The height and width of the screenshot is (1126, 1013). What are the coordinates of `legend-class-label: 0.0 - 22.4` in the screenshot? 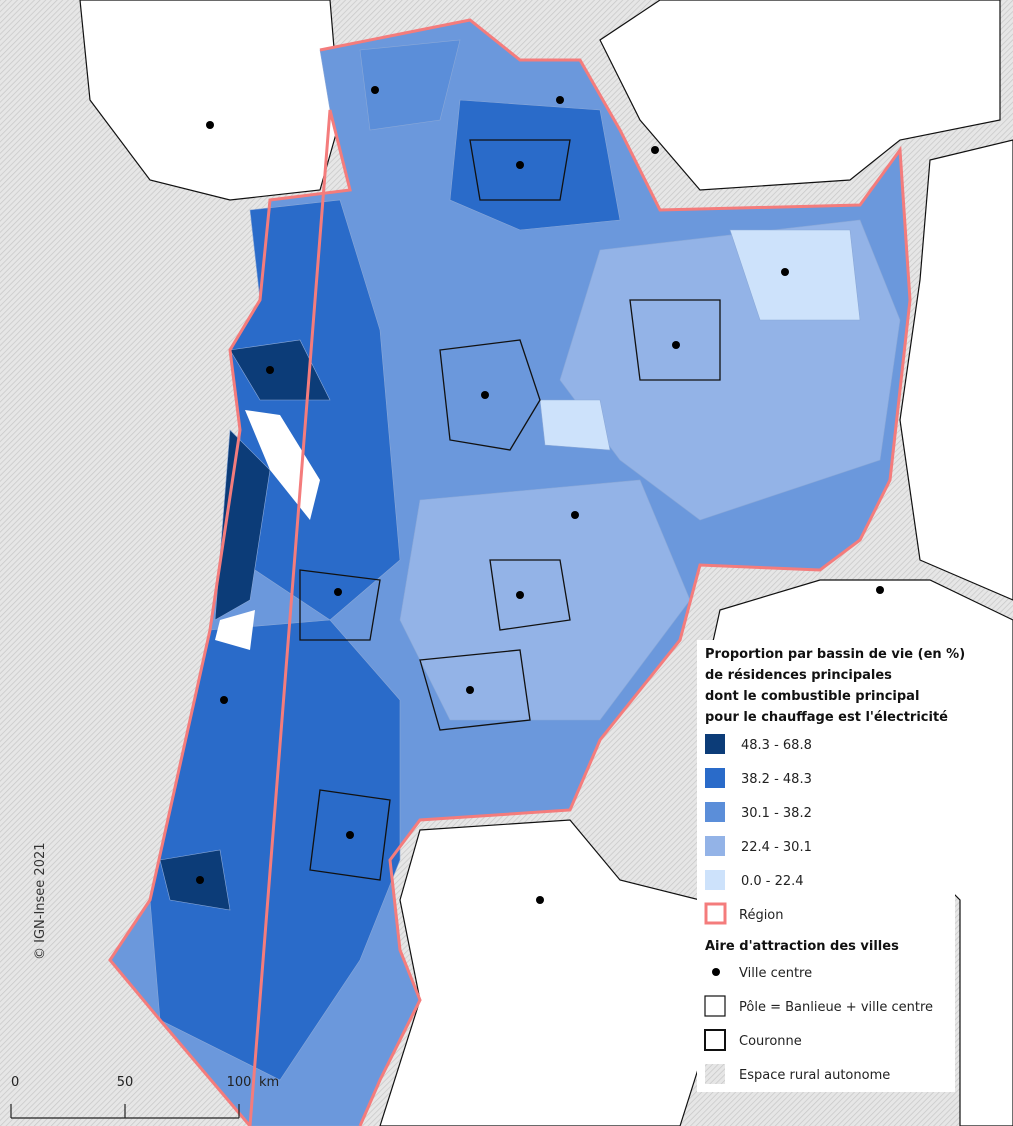 It's located at (772, 881).